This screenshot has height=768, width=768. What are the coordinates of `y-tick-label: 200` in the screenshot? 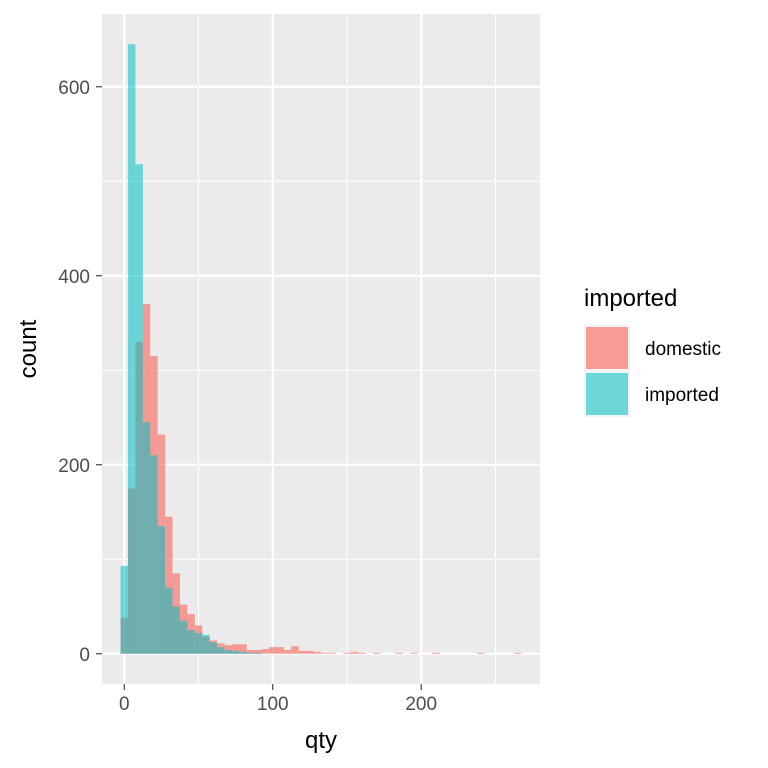 It's located at (74, 466).